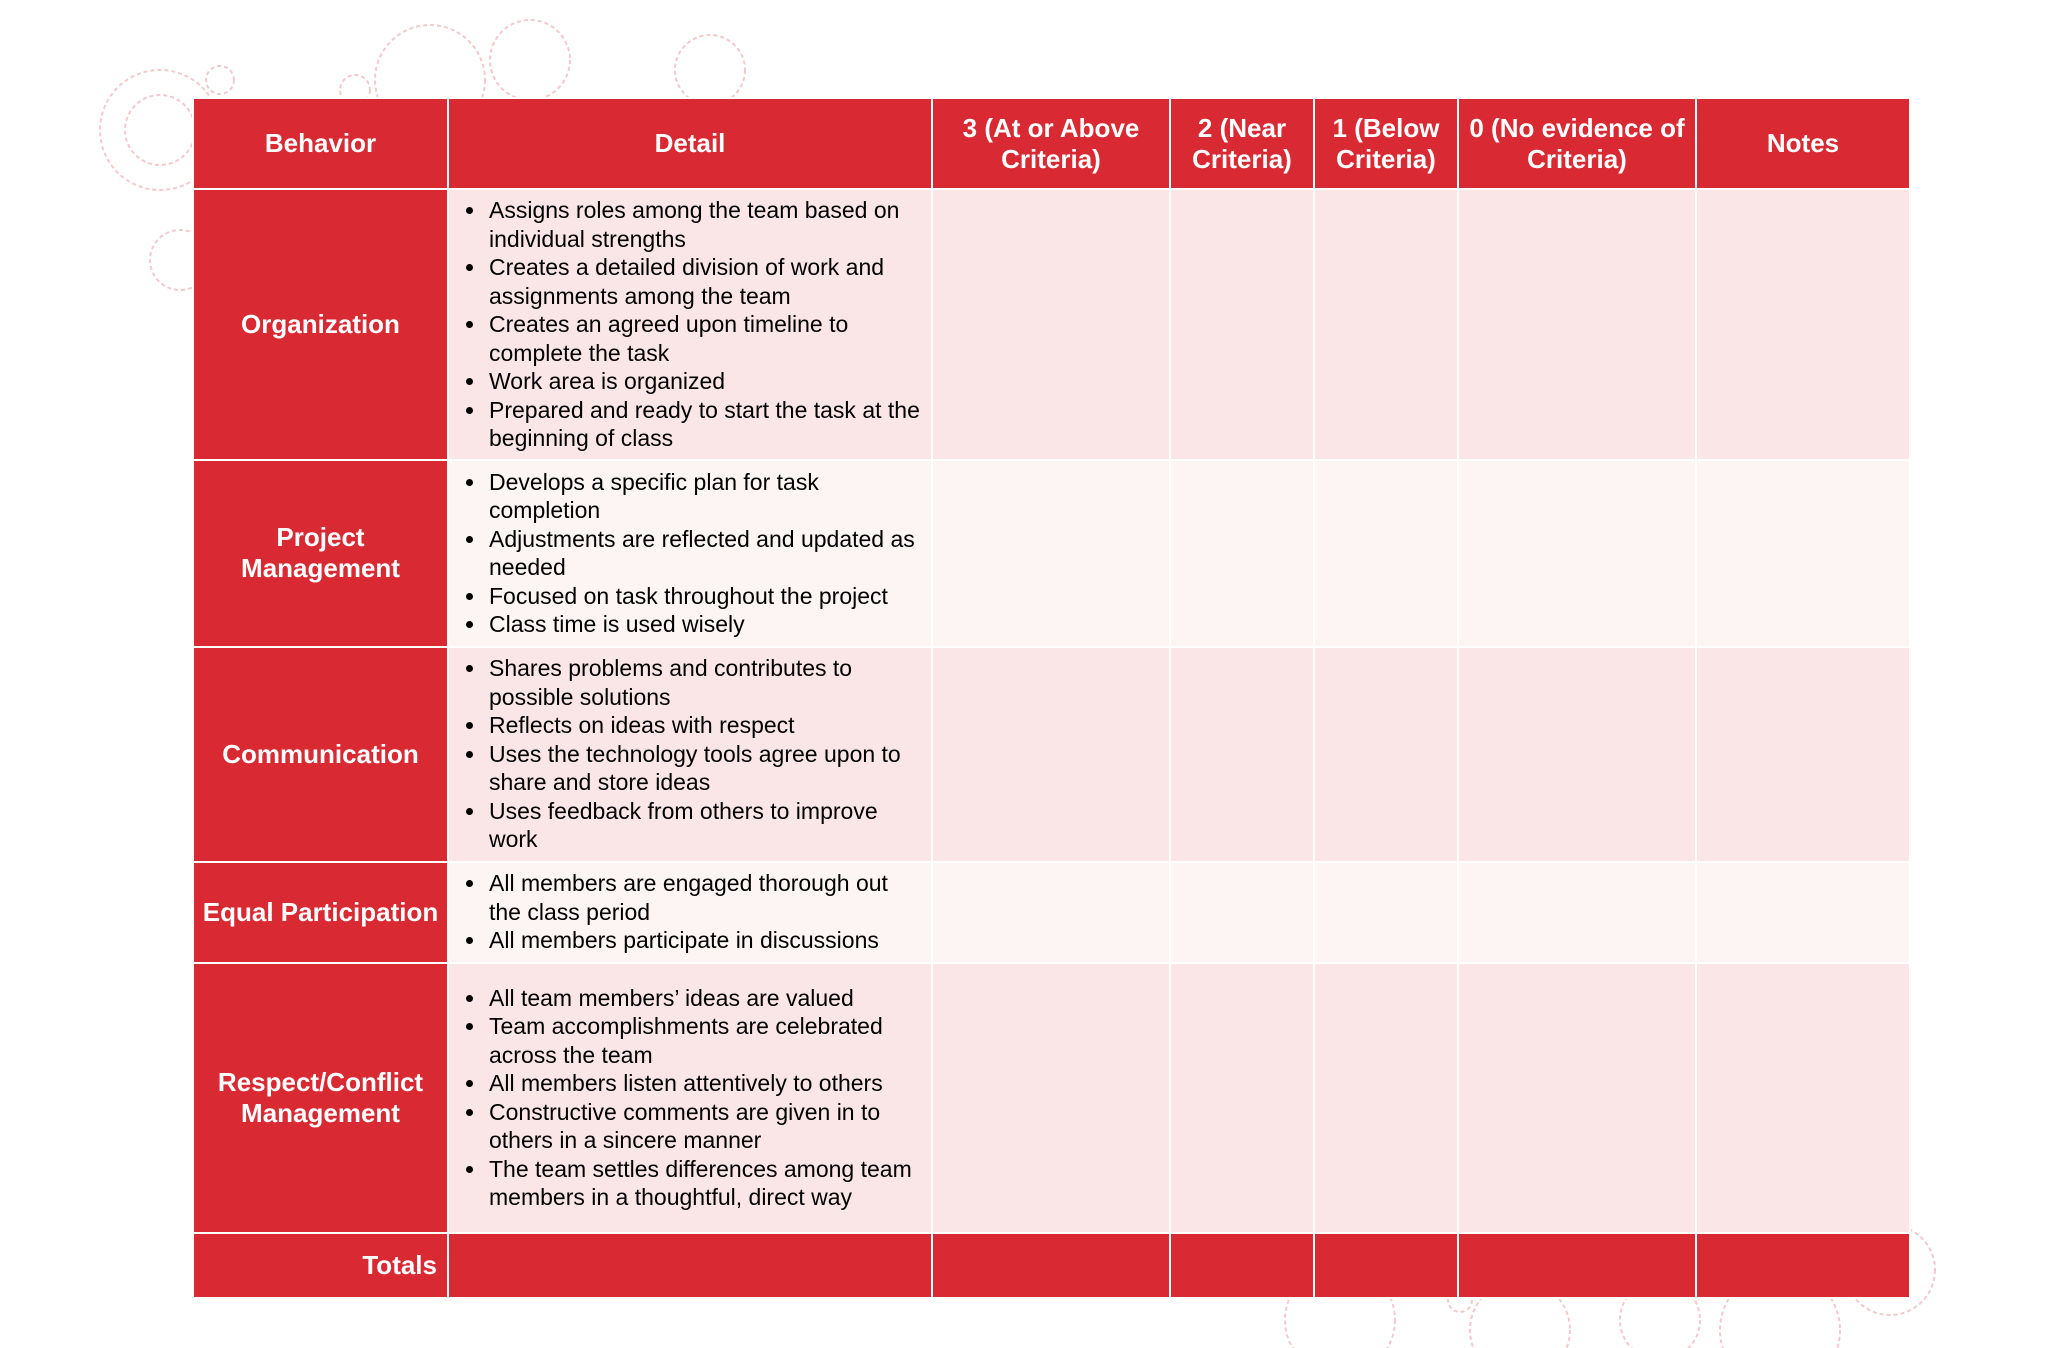 The image size is (2062, 1348). I want to click on detail-item: All team members’ ideas are valued, so click(705, 998).